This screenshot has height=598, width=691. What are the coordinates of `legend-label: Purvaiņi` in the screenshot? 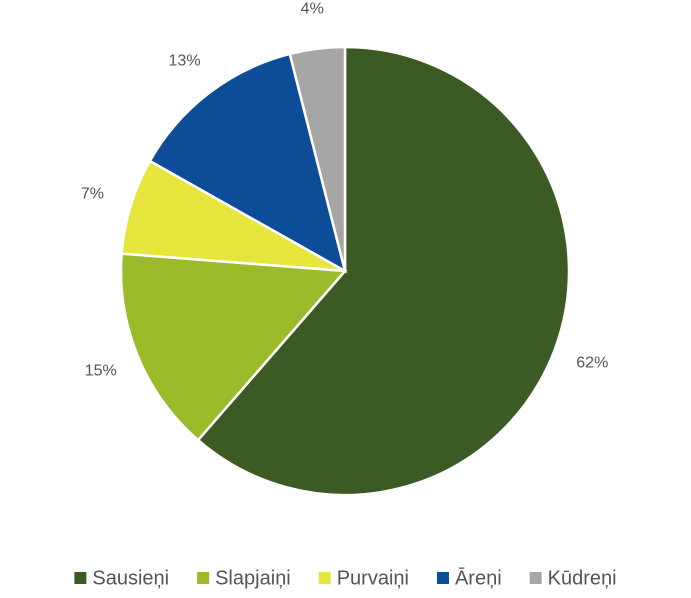 It's located at (373, 578).